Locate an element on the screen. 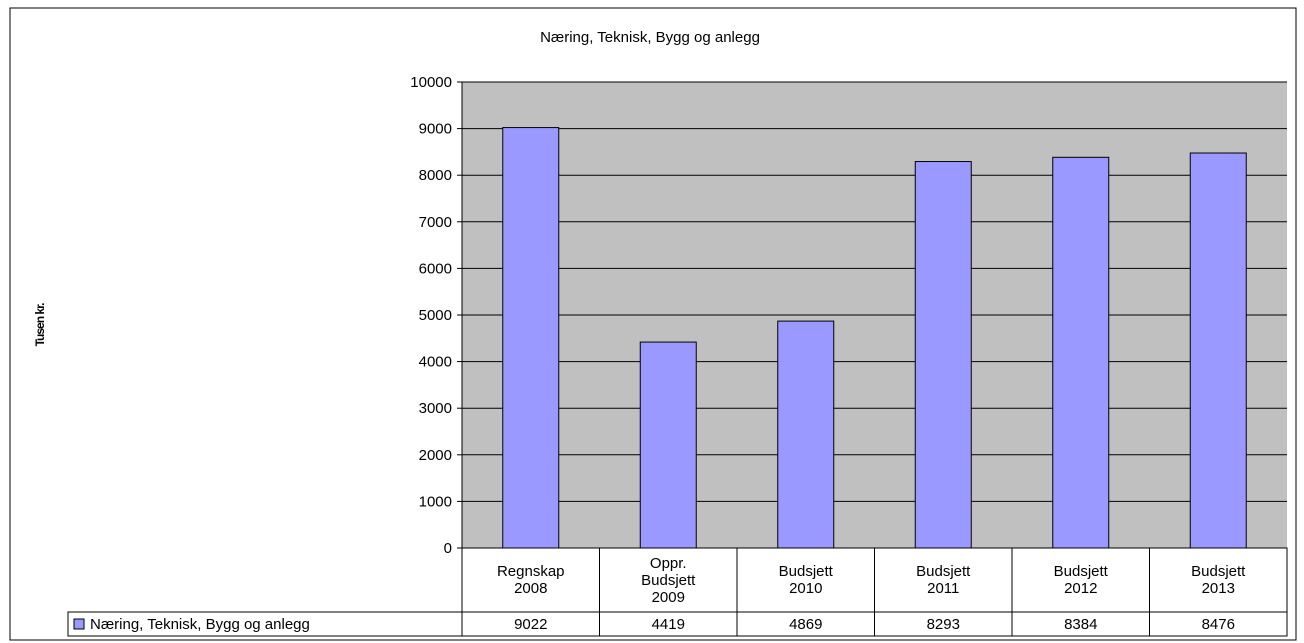  x-tick-label-text: Budsjett 2011 is located at coordinates (943, 580).